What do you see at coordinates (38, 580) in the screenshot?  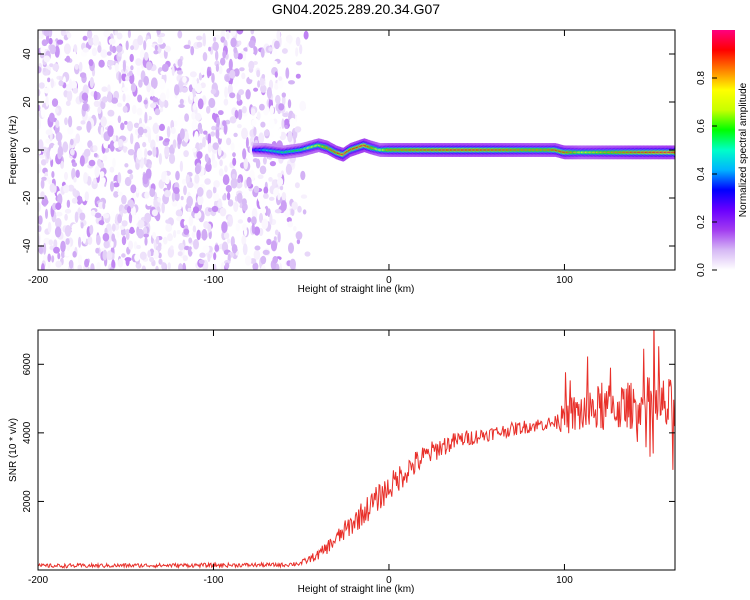 I see `tick-label: -200` at bounding box center [38, 580].